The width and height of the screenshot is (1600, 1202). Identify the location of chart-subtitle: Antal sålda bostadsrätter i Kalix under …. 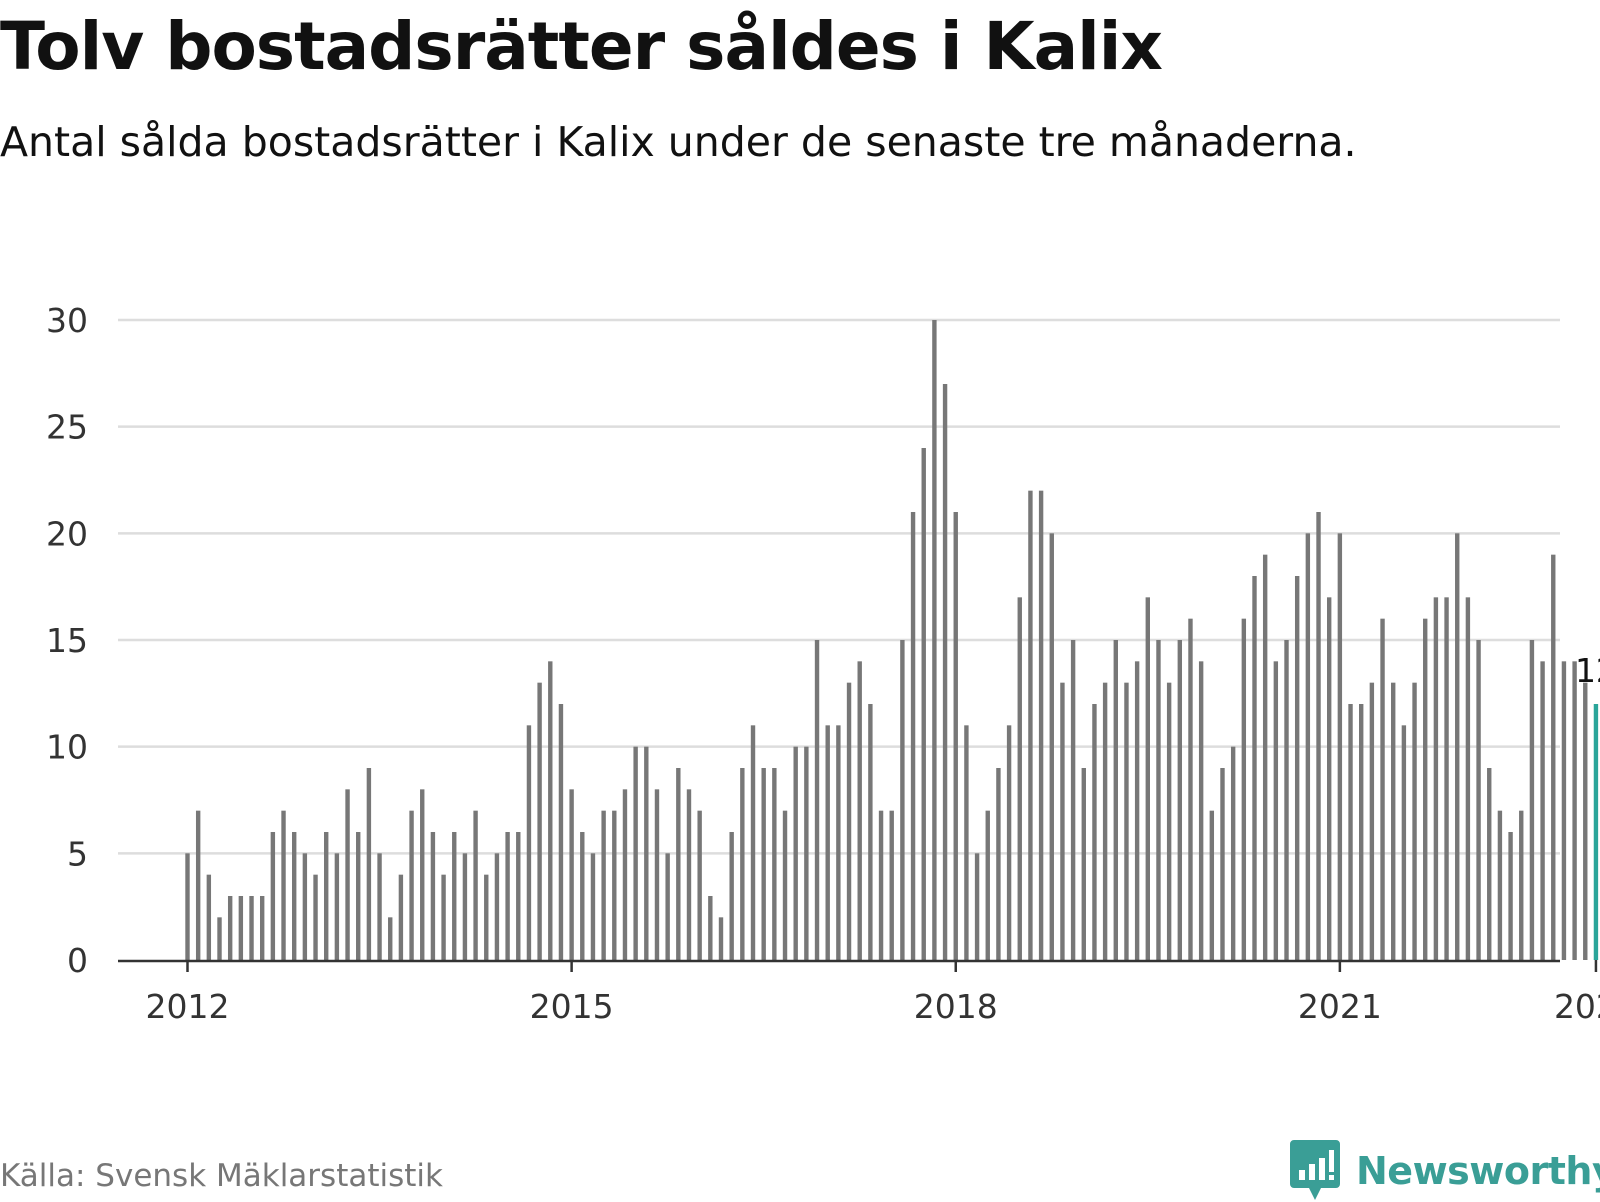
(678, 142).